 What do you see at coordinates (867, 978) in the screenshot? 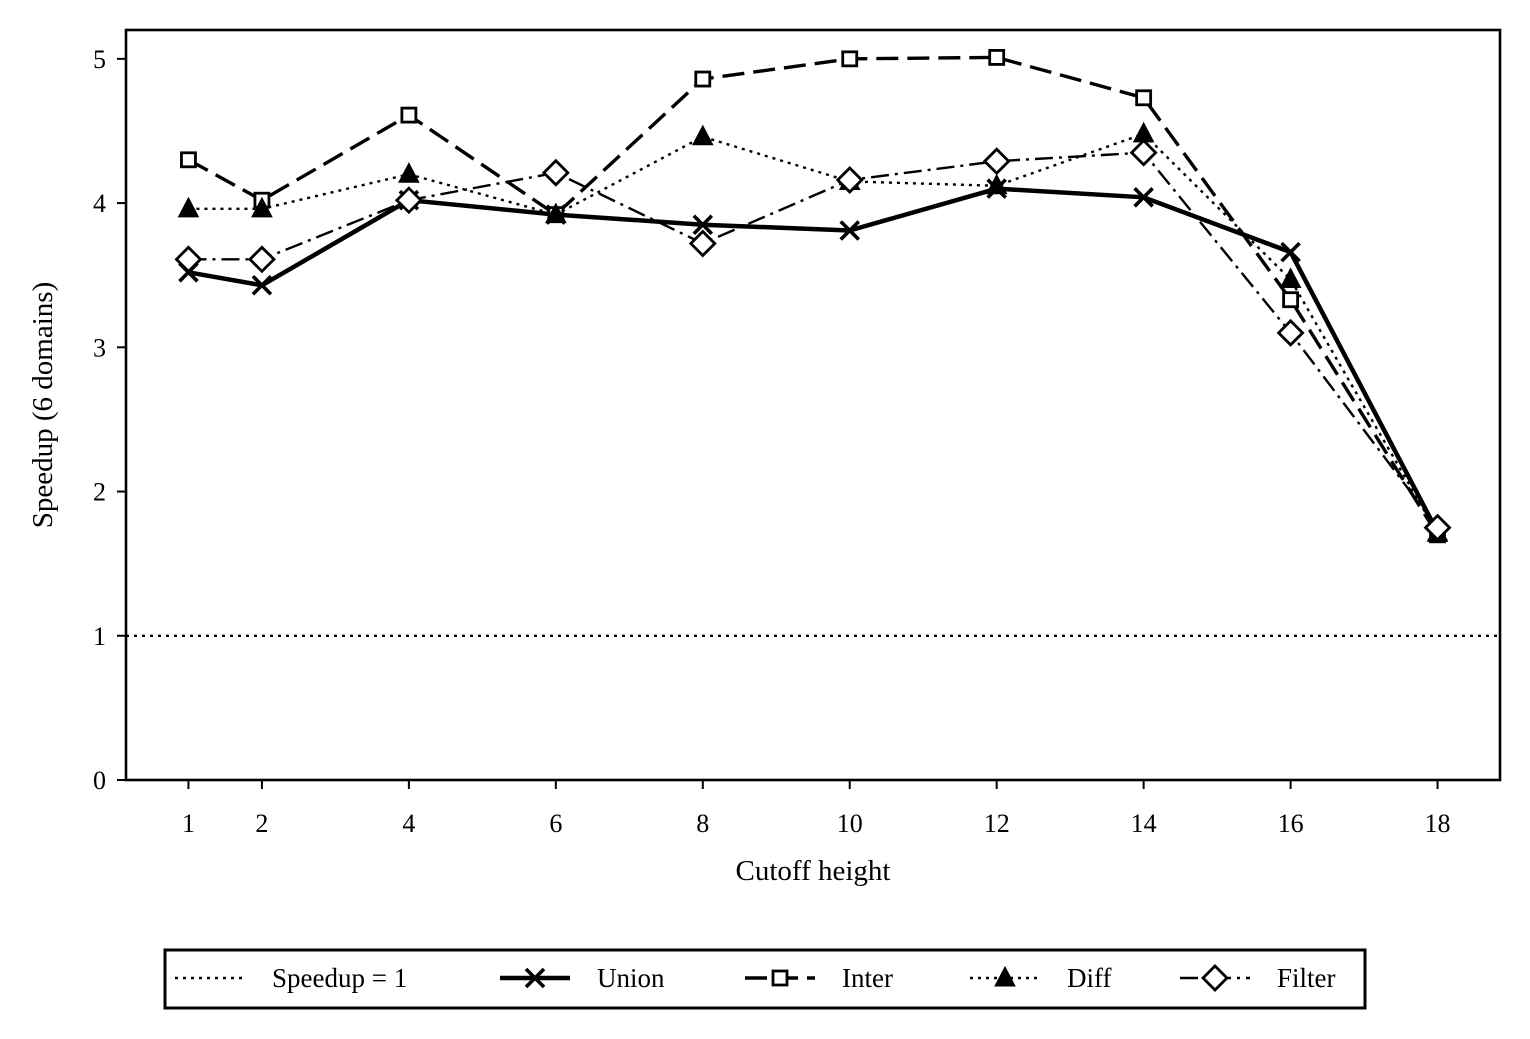
I see `legend-label: Inter` at bounding box center [867, 978].